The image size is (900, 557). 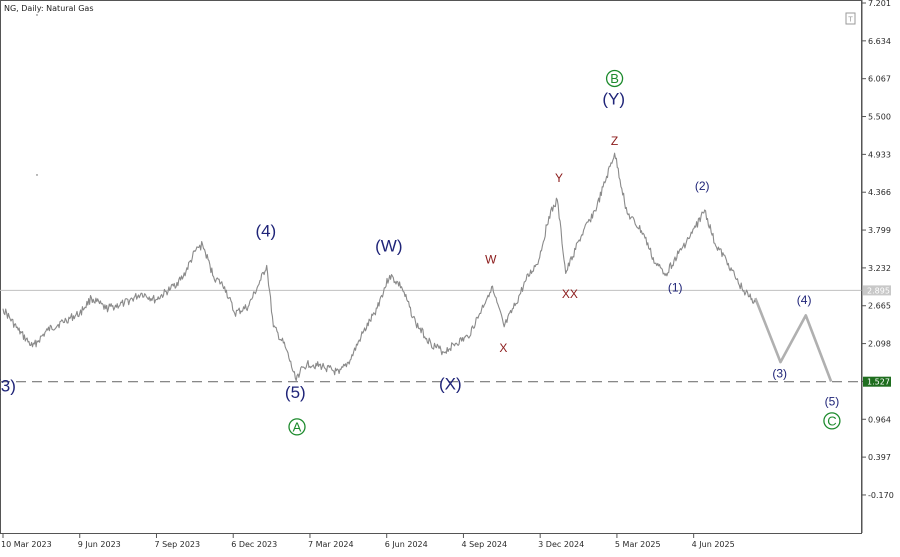 What do you see at coordinates (570, 294) in the screenshot?
I see `wave-label: XX` at bounding box center [570, 294].